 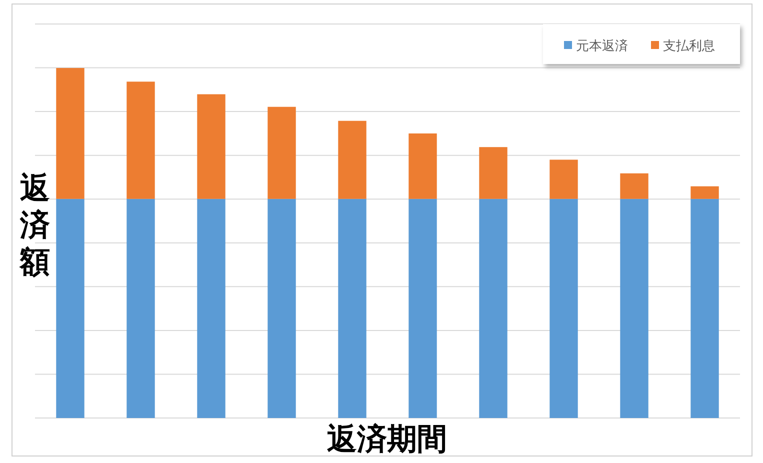 What do you see at coordinates (34, 225) in the screenshot?
I see `y-axis-title: 返済額` at bounding box center [34, 225].